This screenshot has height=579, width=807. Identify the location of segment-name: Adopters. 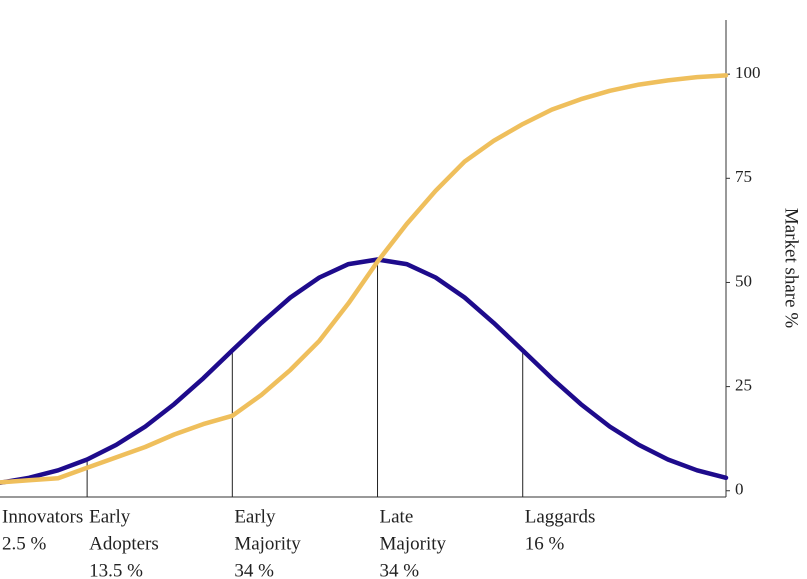
(124, 543).